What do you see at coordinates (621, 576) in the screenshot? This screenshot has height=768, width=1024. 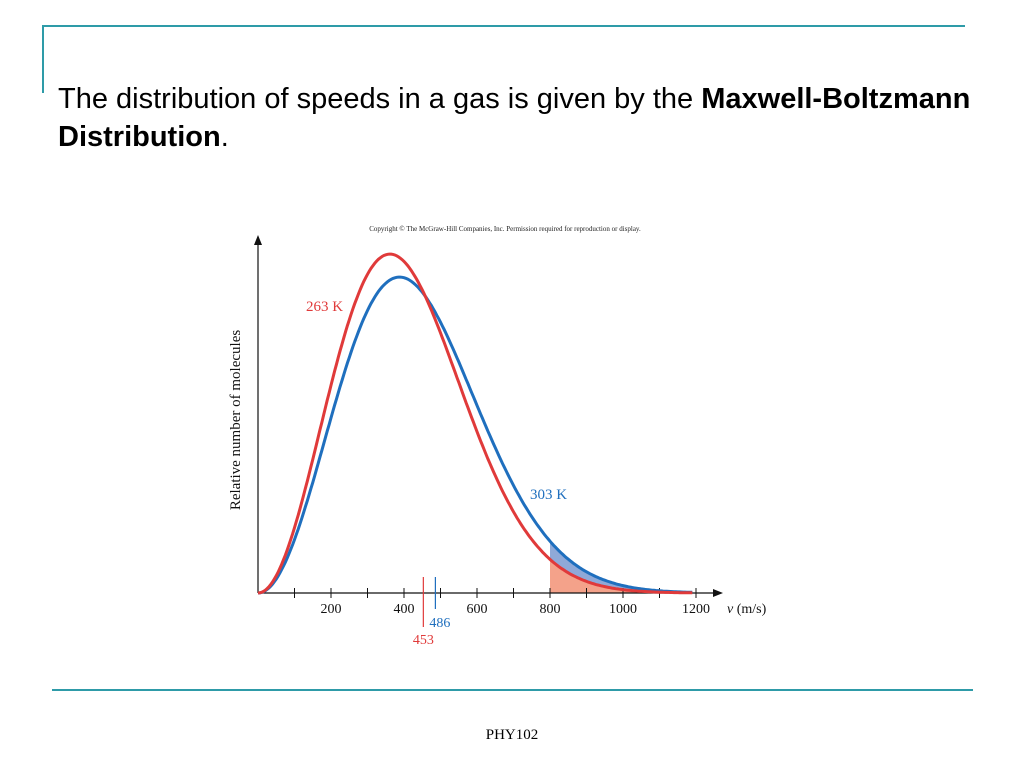 I see `tail-fill-263k` at bounding box center [621, 576].